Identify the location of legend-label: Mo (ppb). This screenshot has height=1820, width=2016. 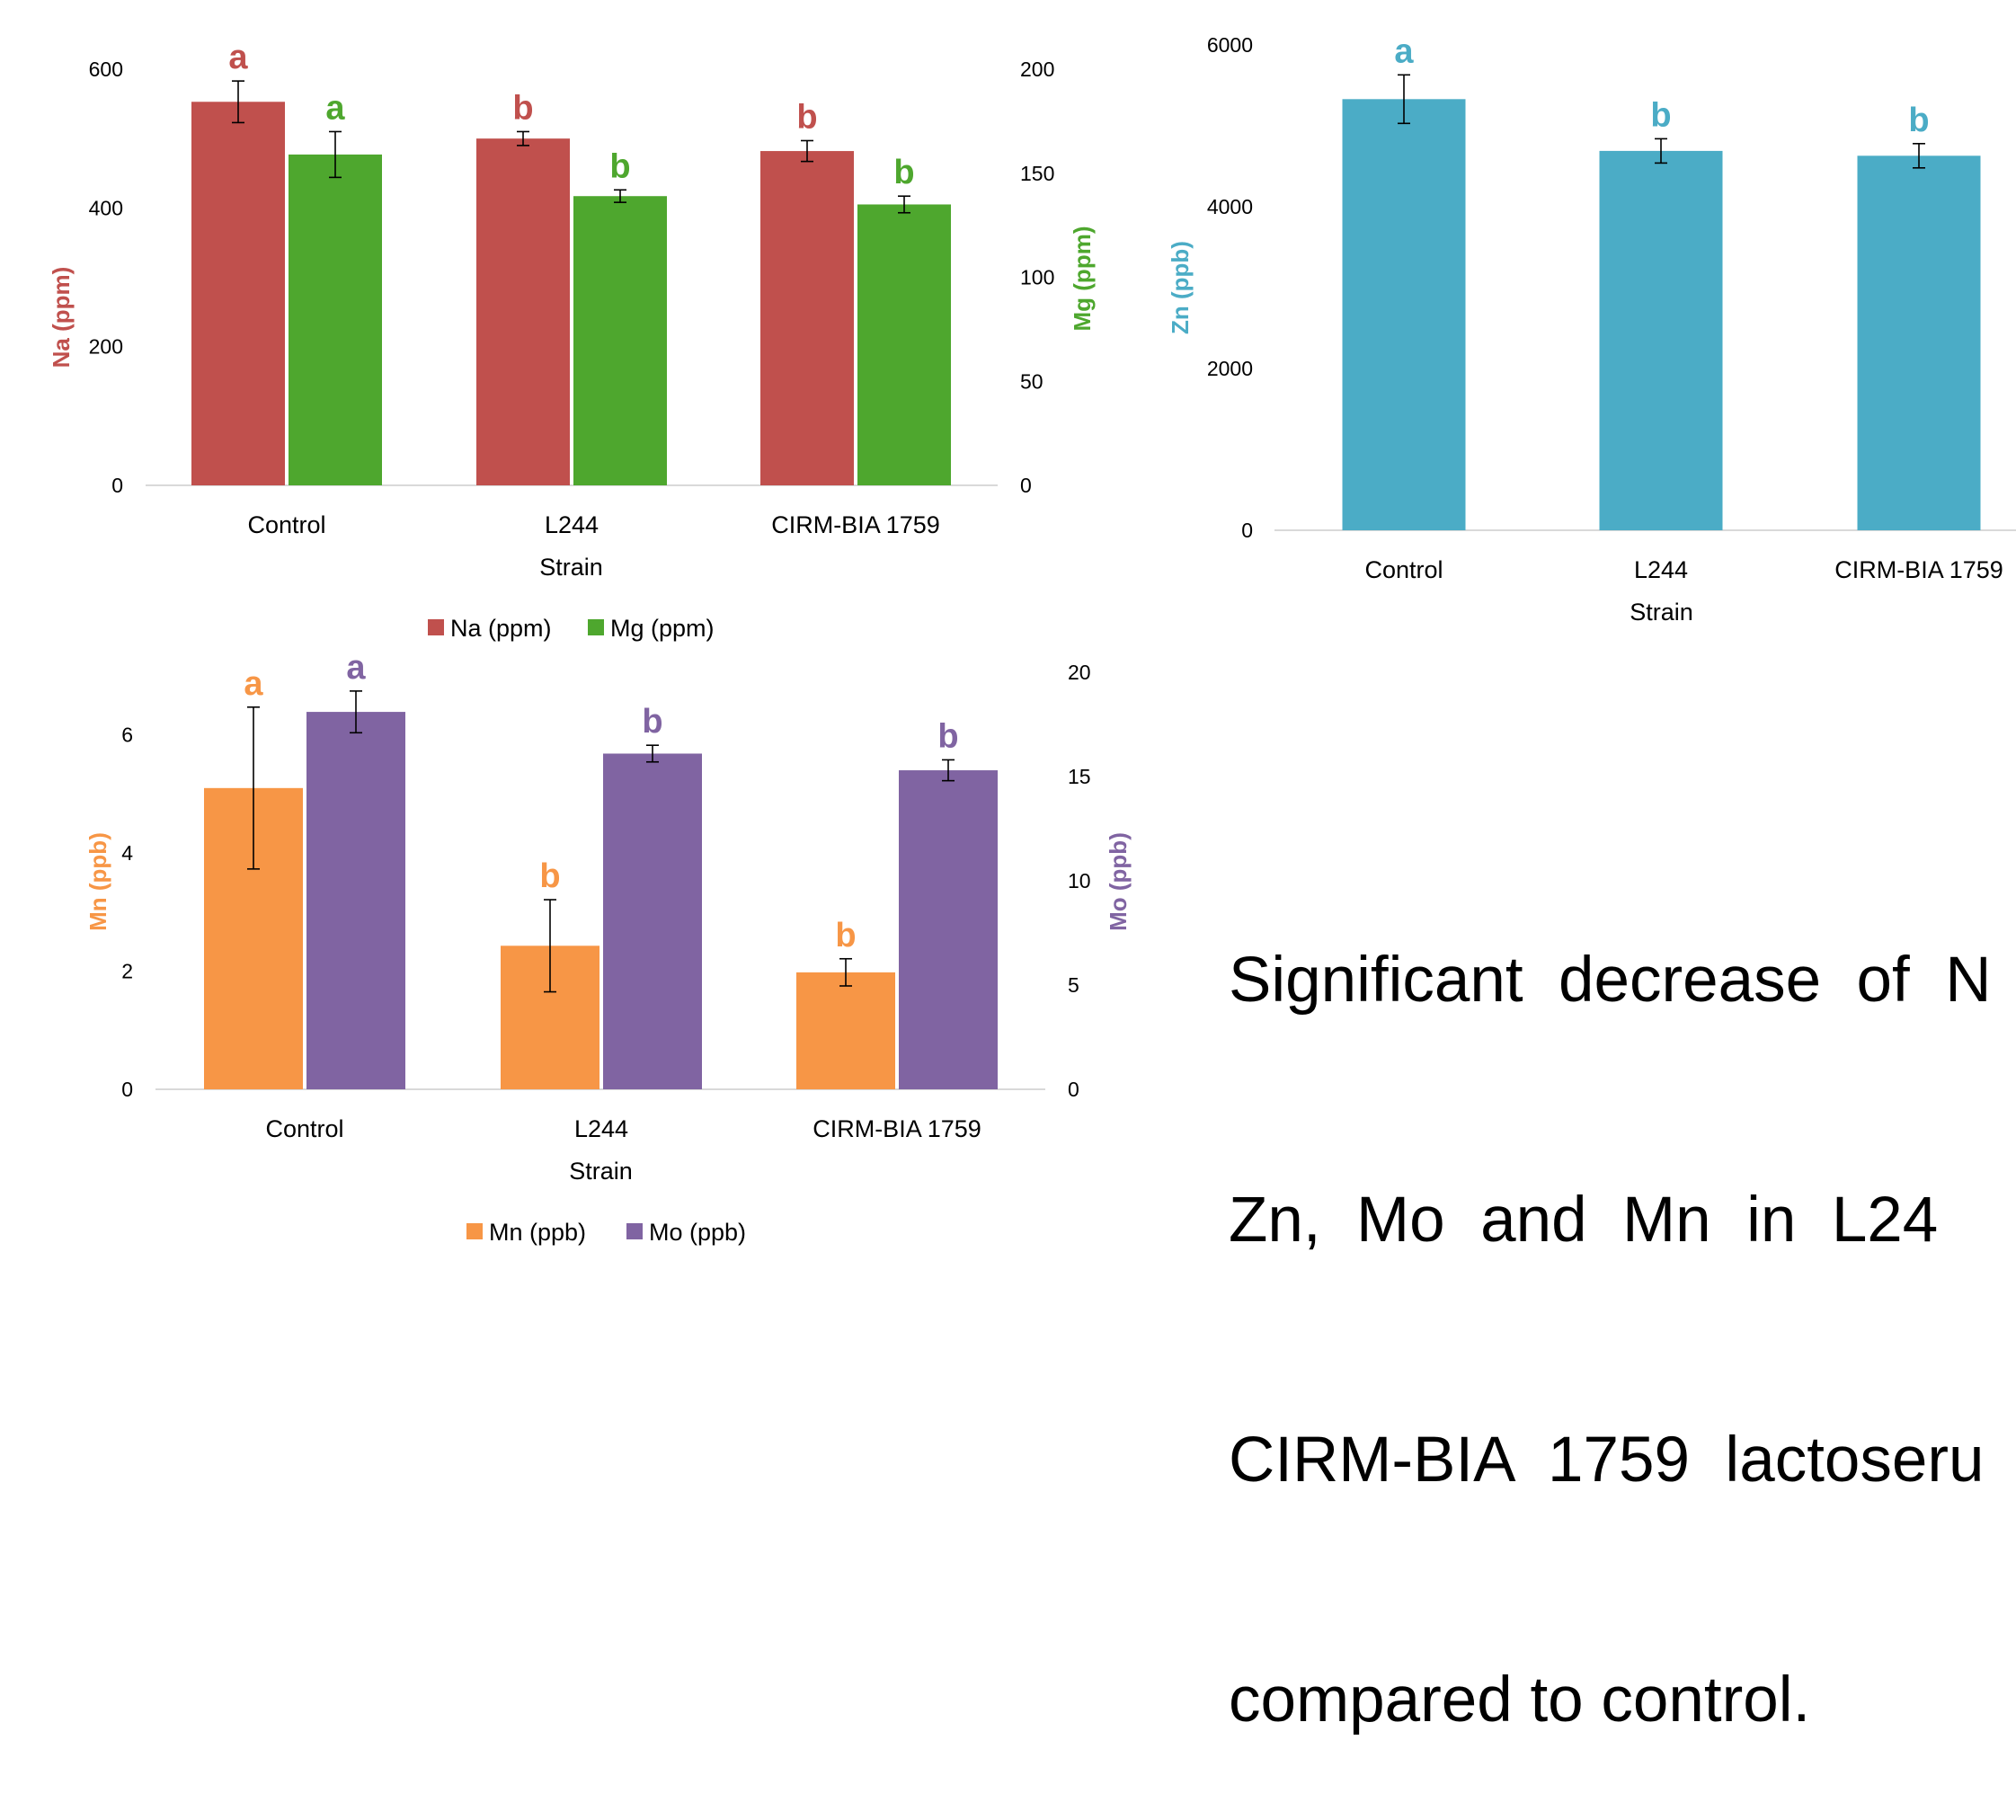
(697, 1232).